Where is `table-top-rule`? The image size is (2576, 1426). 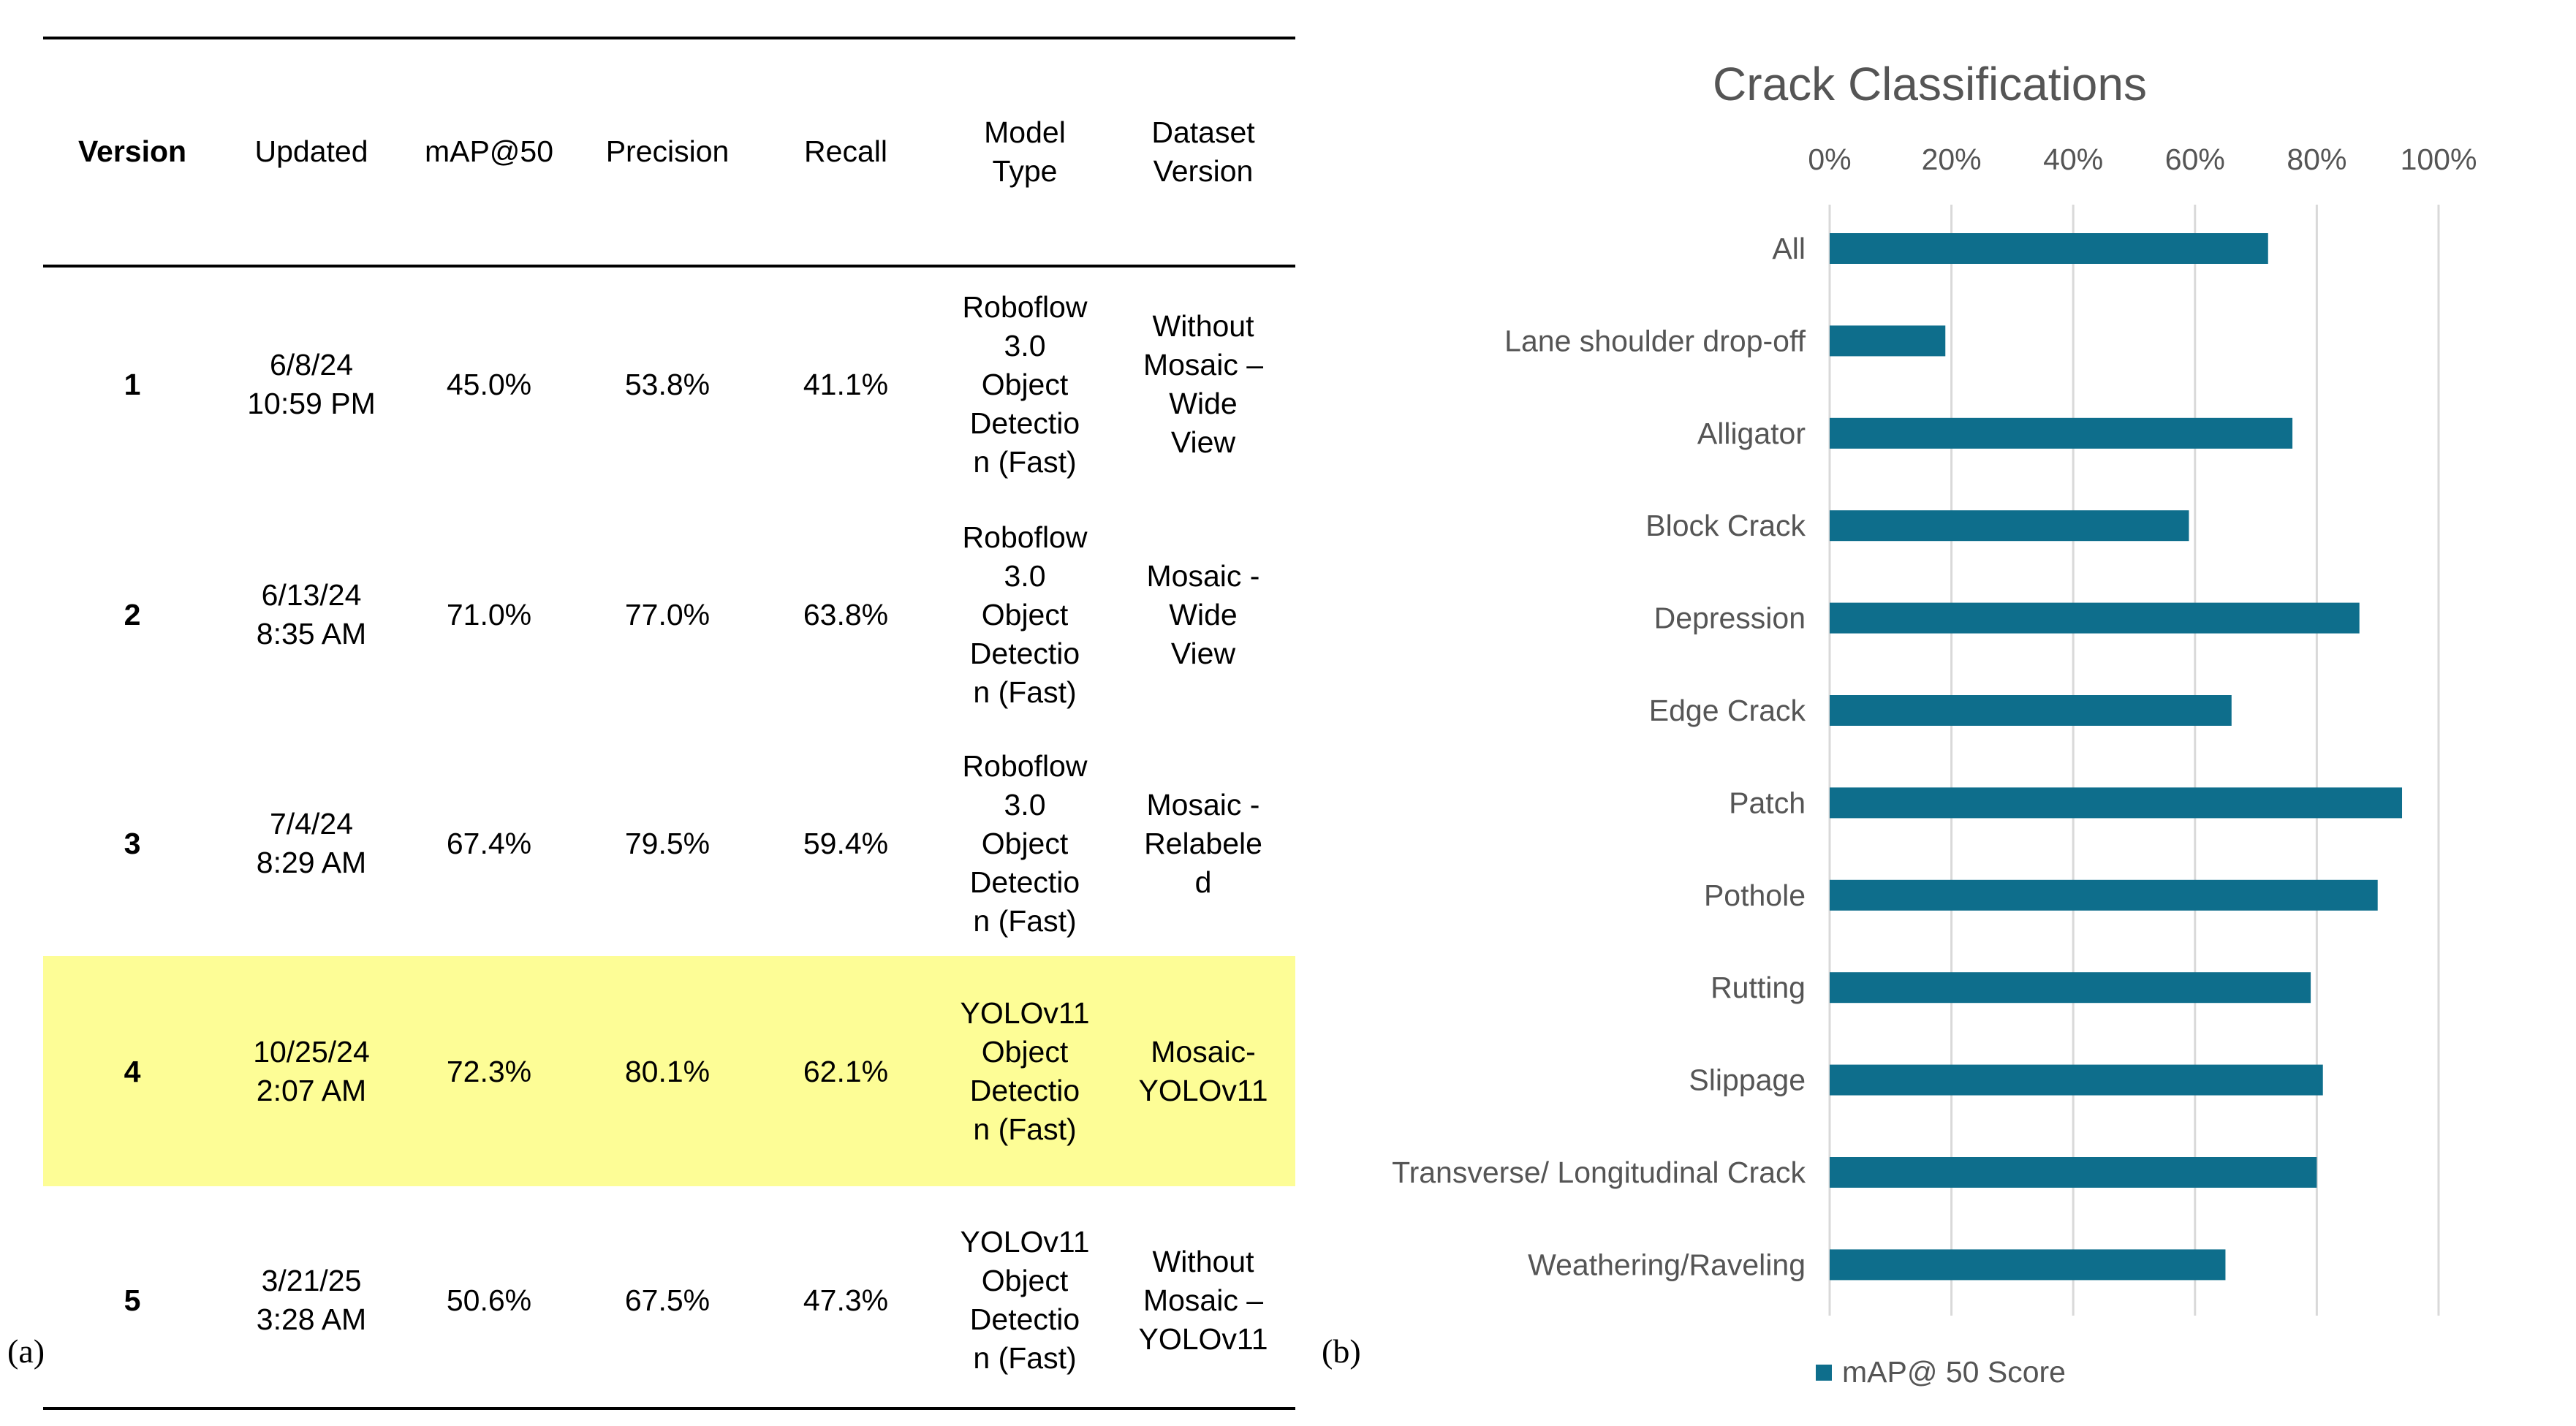
table-top-rule is located at coordinates (669, 38).